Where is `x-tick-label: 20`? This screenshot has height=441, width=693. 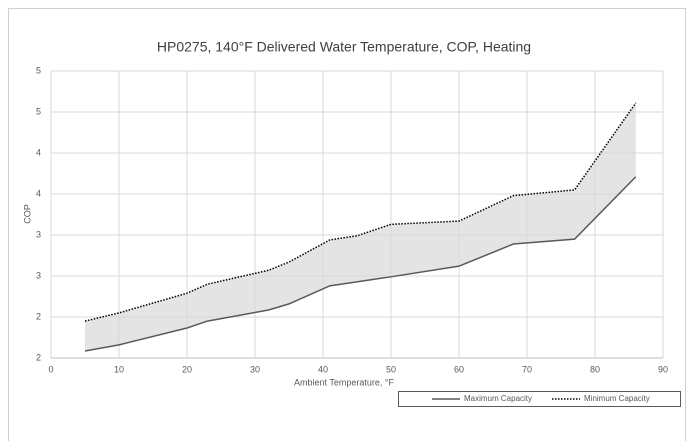
x-tick-label: 20 is located at coordinates (187, 369).